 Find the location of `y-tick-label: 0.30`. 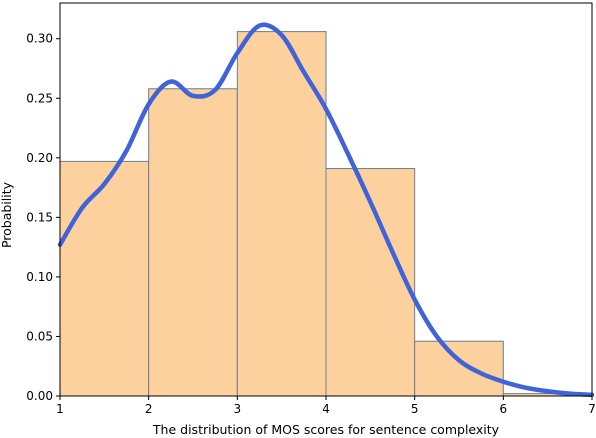

y-tick-label: 0.30 is located at coordinates (39, 39).